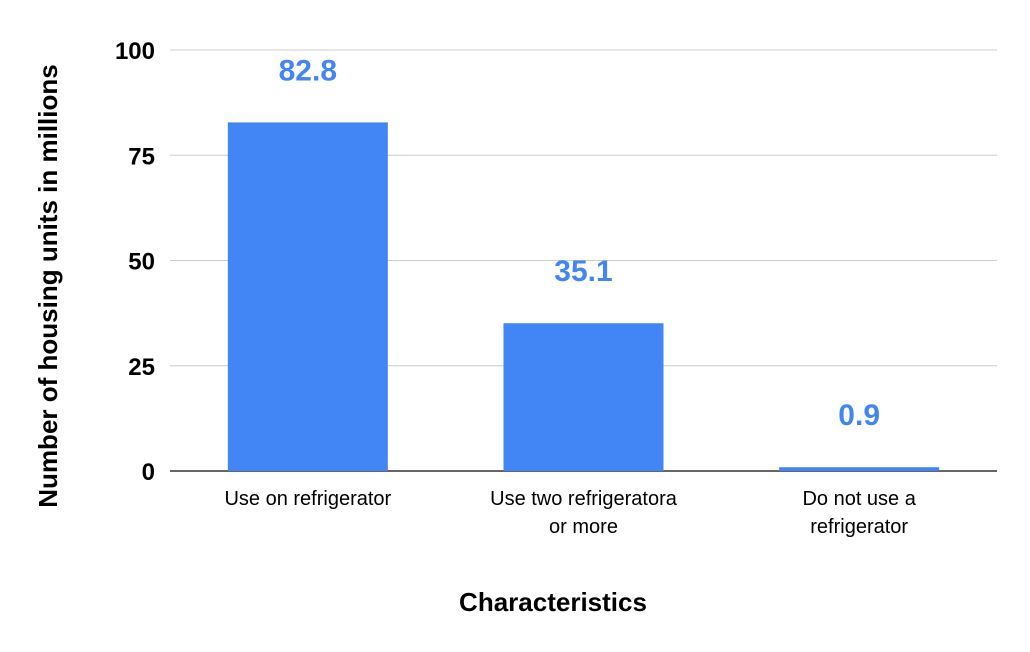  Describe the element at coordinates (48, 285) in the screenshot. I see `y-axis-title: Number of housing units in millions` at that location.